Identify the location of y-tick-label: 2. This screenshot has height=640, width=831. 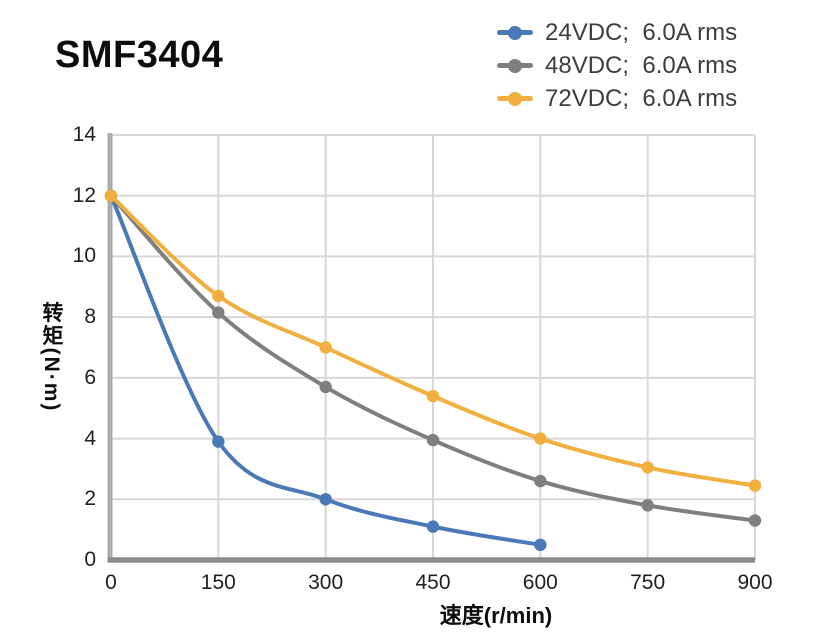
(90, 499).